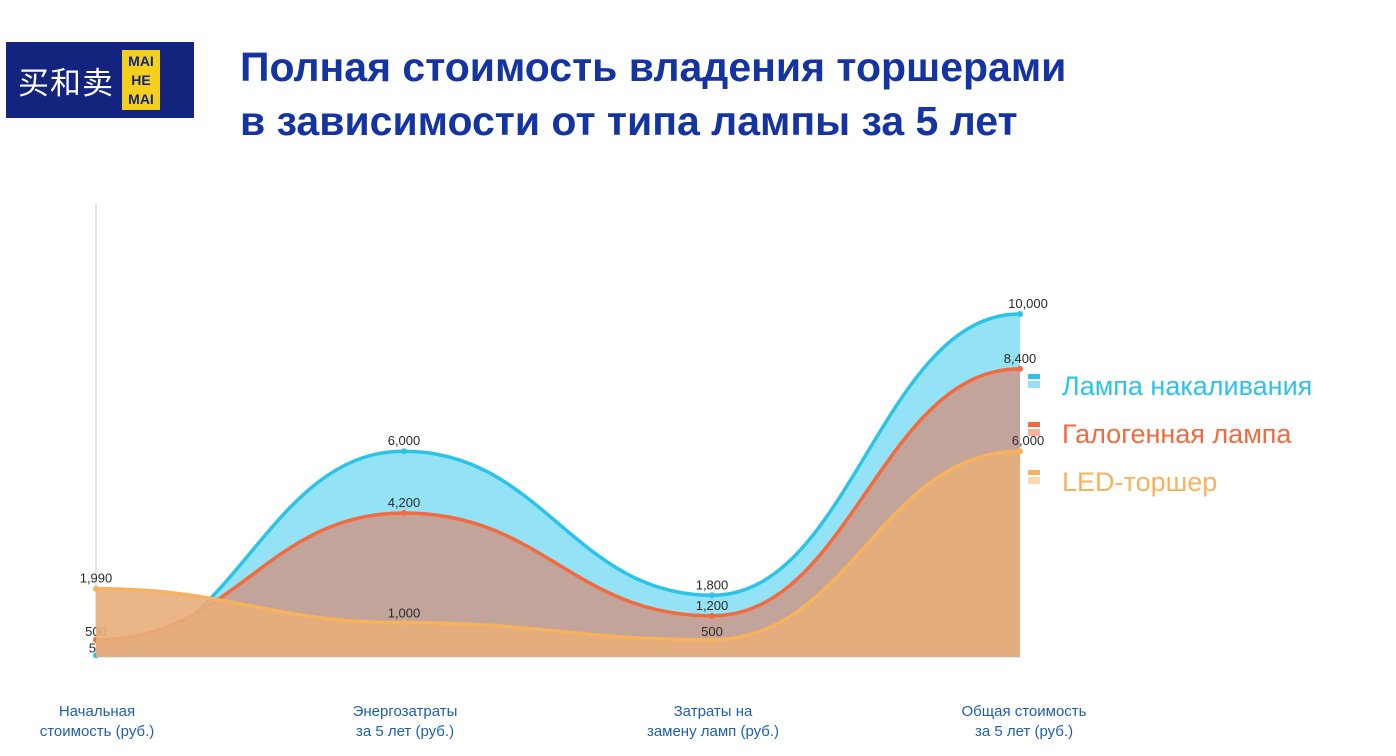  What do you see at coordinates (97, 731) in the screenshot?
I see `x-axis-category-line: стоимость (руб.)` at bounding box center [97, 731].